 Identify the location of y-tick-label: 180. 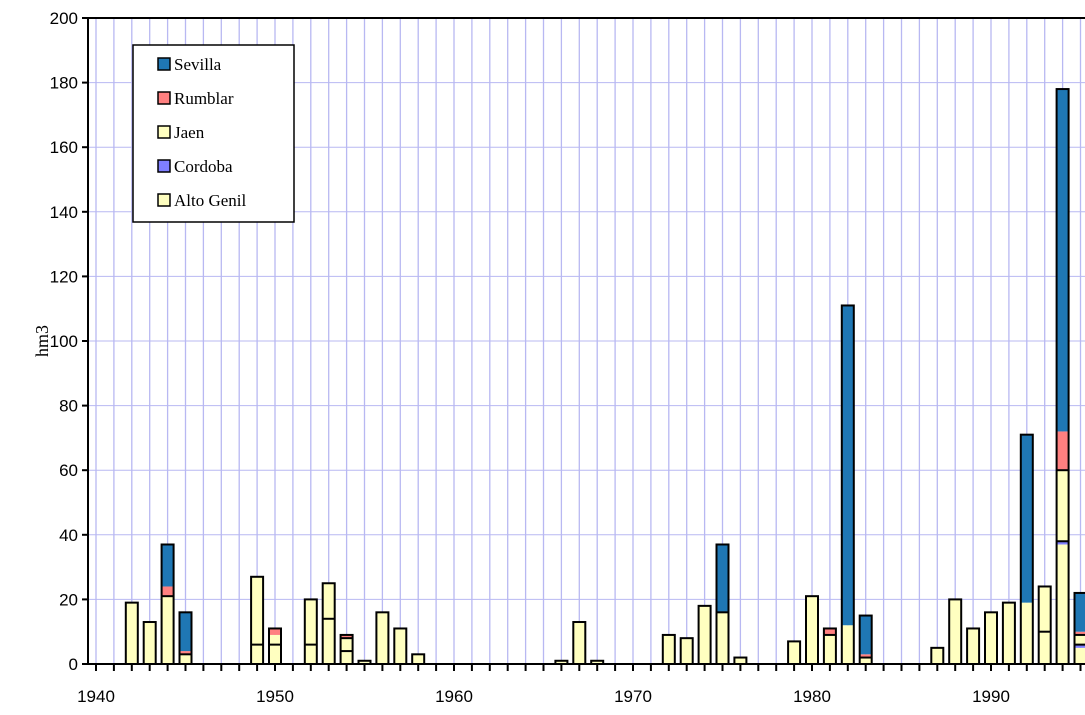
(64, 83).